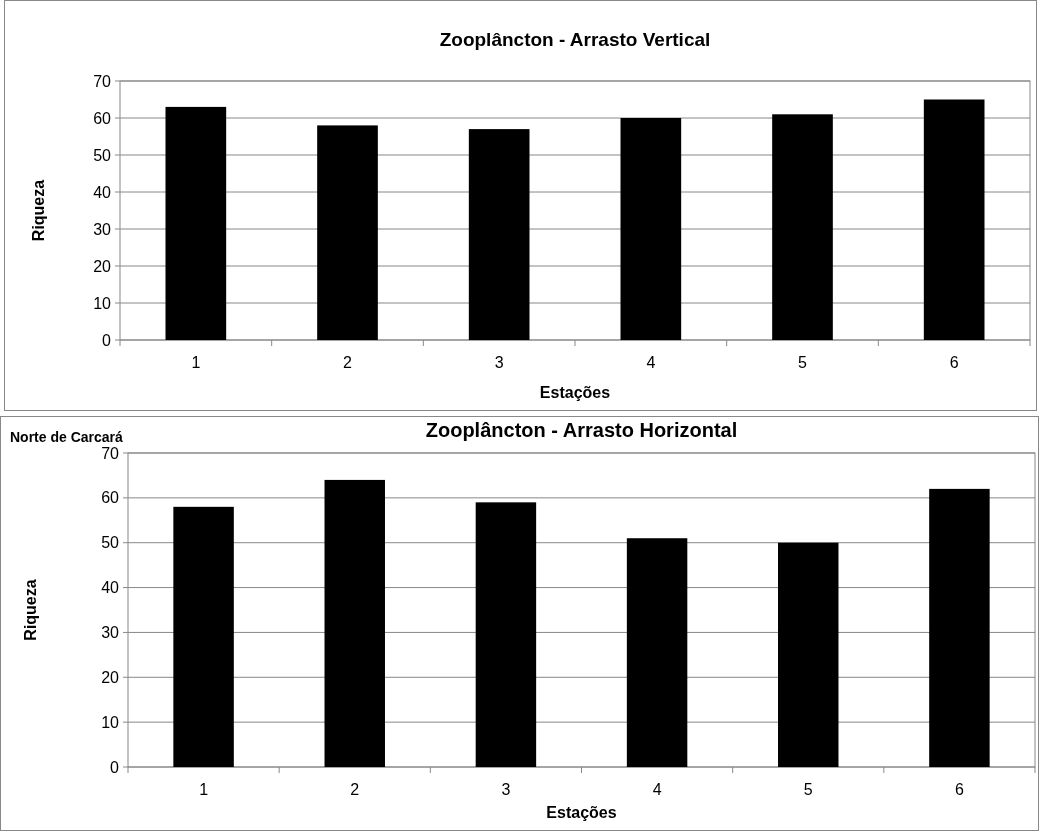  Describe the element at coordinates (575, 39) in the screenshot. I see `chart-title: Zooplâncton - Arrasto Vertical` at that location.